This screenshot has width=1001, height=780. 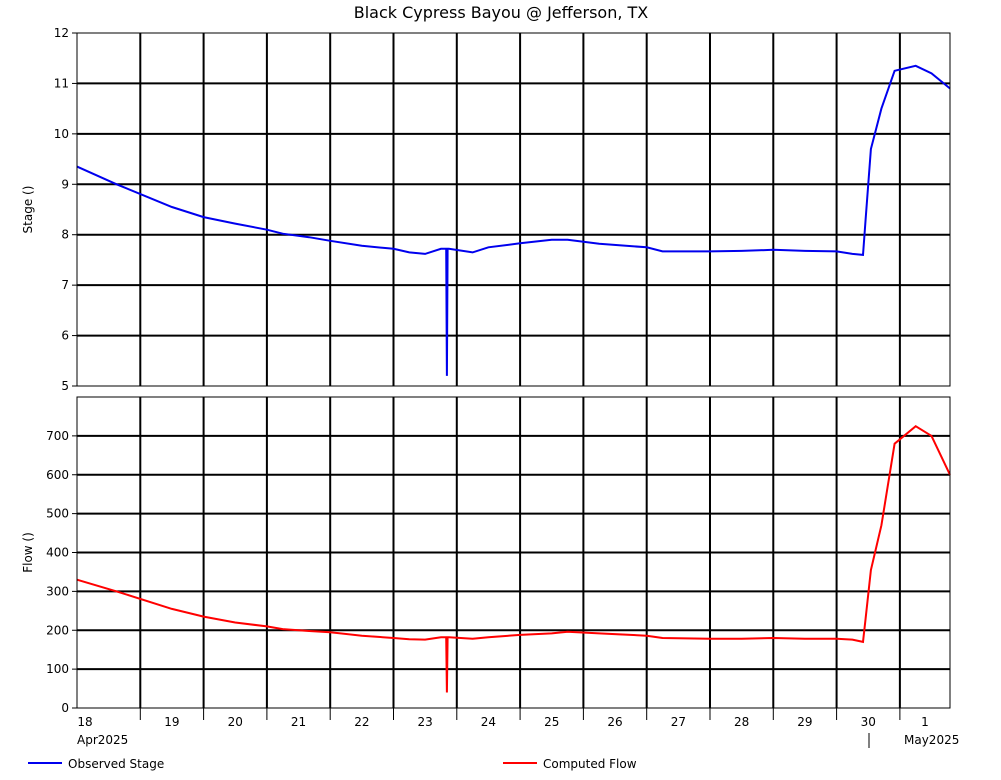 What do you see at coordinates (65, 336) in the screenshot?
I see `stage-ytick-label-1: 6` at bounding box center [65, 336].